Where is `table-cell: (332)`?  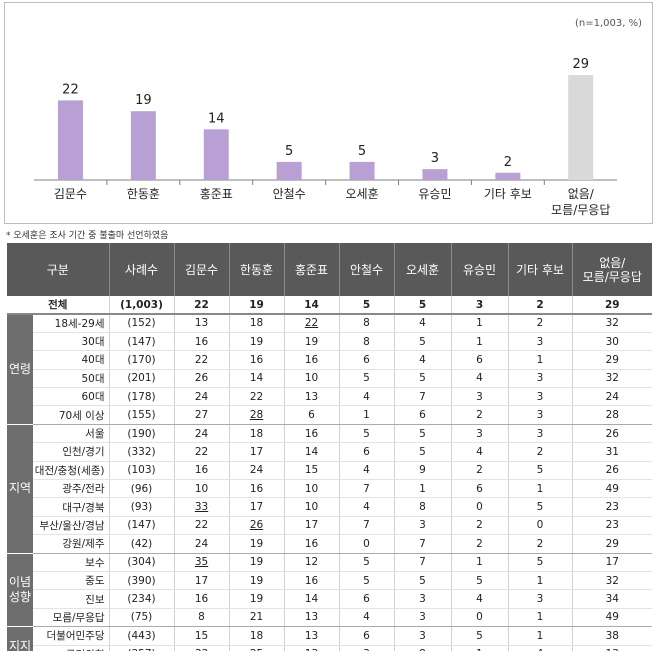 table-cell: (332) is located at coordinates (142, 452).